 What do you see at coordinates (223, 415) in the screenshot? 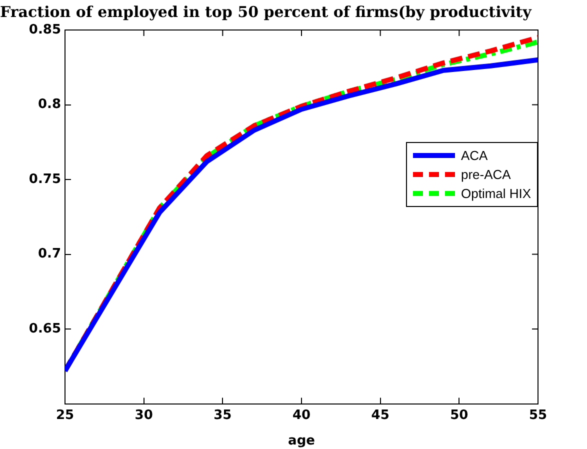
I see `x-tick-label: 35` at bounding box center [223, 415].